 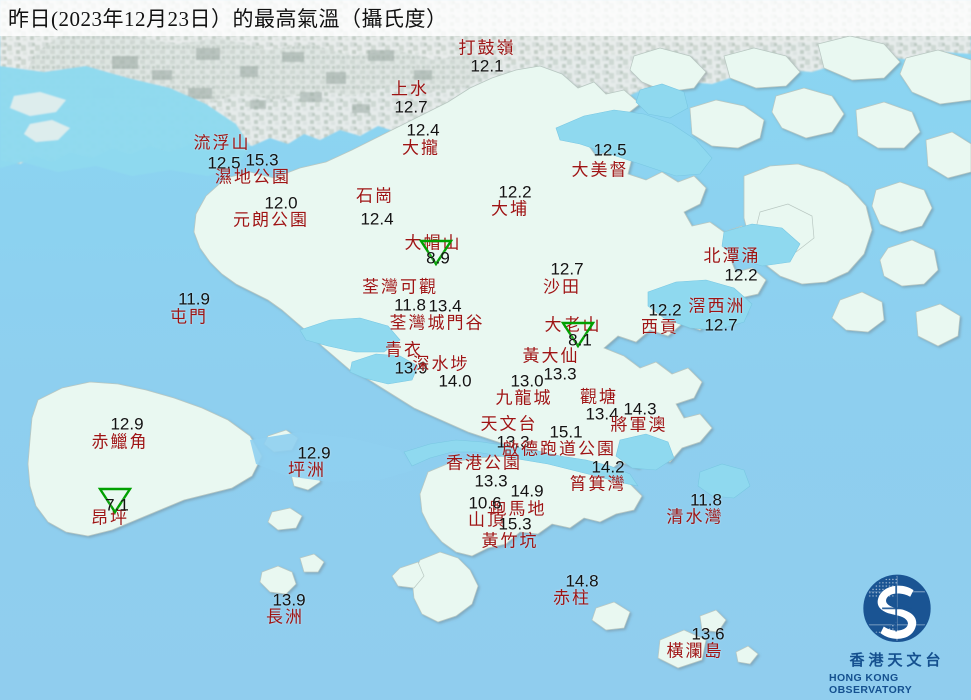 What do you see at coordinates (120, 442) in the screenshot?
I see `station-name: 赤鱲角` at bounding box center [120, 442].